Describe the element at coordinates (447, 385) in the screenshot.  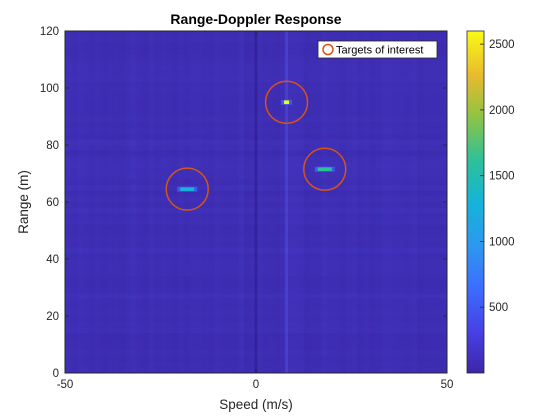
I see `x-tick-label: 50` at that location.